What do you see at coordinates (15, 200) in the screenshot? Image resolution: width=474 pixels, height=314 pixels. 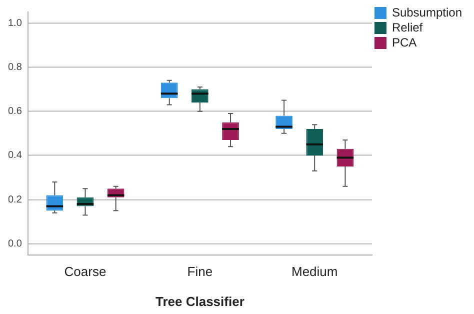 I see `y-tick-label: 0.2` at bounding box center [15, 200].